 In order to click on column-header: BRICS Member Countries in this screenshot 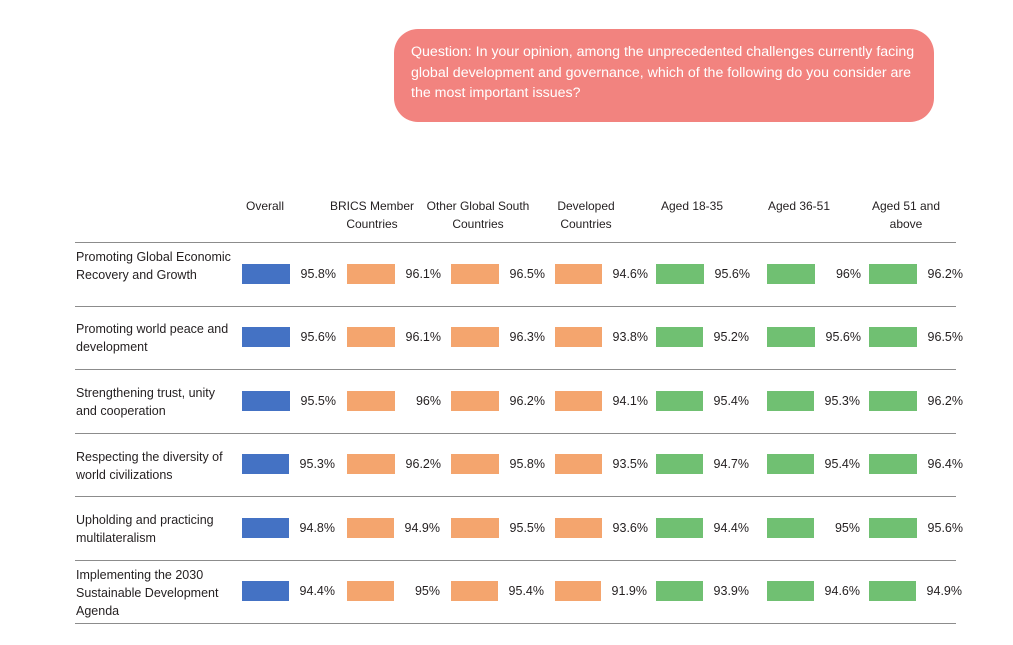, I will do `click(372, 215)`.